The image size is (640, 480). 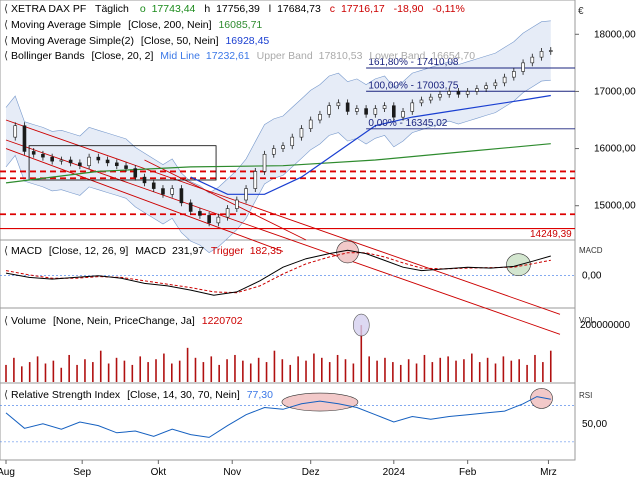 What do you see at coordinates (170, 25) in the screenshot?
I see `sma200-params: [Close, 200, Nein]` at bounding box center [170, 25].